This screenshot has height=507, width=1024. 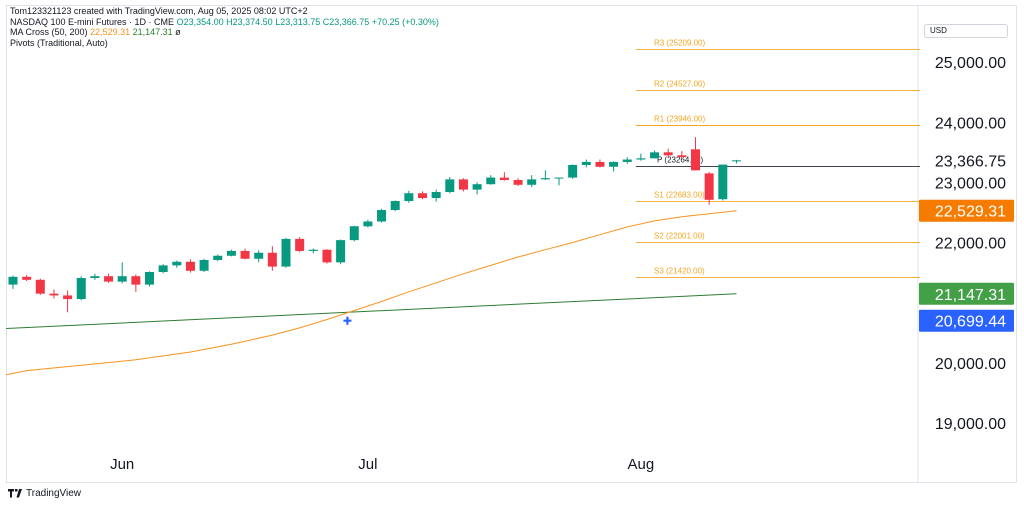 I want to click on pivot-label: P (23264.00), so click(x=680, y=160).